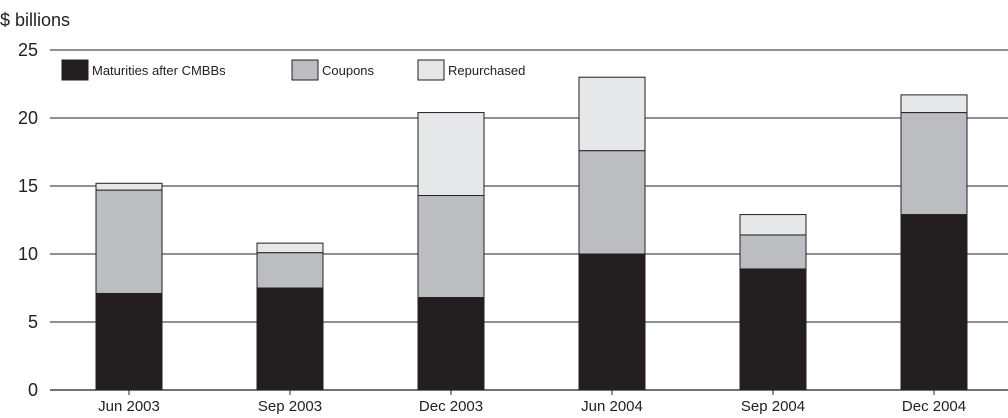  I want to click on x-tick-label-4: Sep 2004, so click(773, 406).